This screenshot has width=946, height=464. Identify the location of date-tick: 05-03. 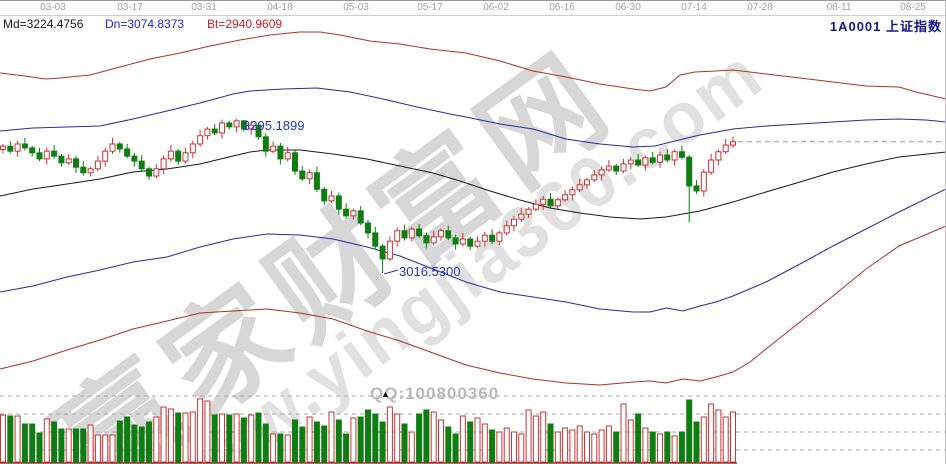
(356, 7).